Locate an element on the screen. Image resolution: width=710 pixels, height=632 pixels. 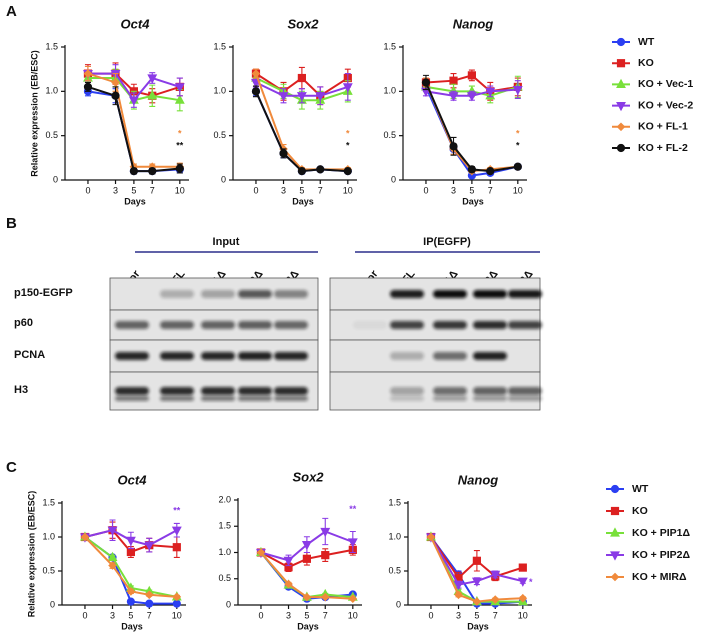
x-tick-label: 5 is located at coordinates (471, 190).